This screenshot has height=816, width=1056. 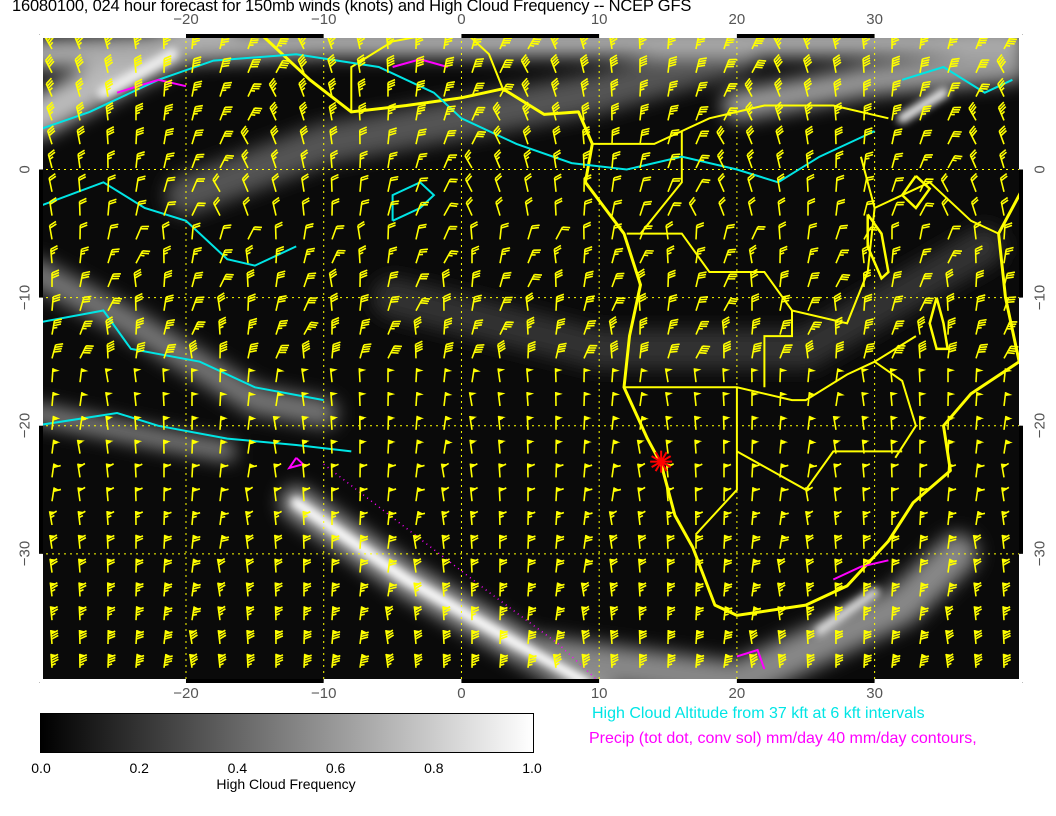 What do you see at coordinates (323, 693) in the screenshot?
I see `lon-tick-bottom: −10` at bounding box center [323, 693].